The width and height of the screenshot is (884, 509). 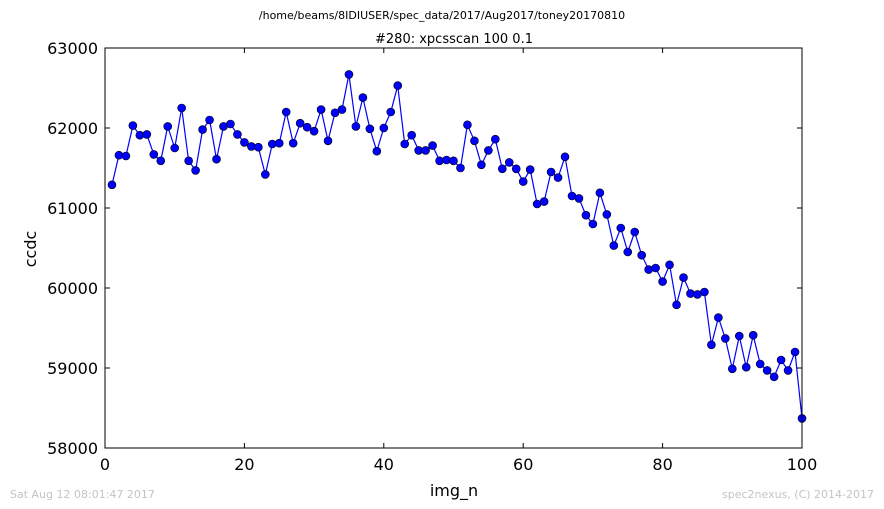 I want to click on chart-title: #280: xpcsscan 100 0.1, so click(x=454, y=39).